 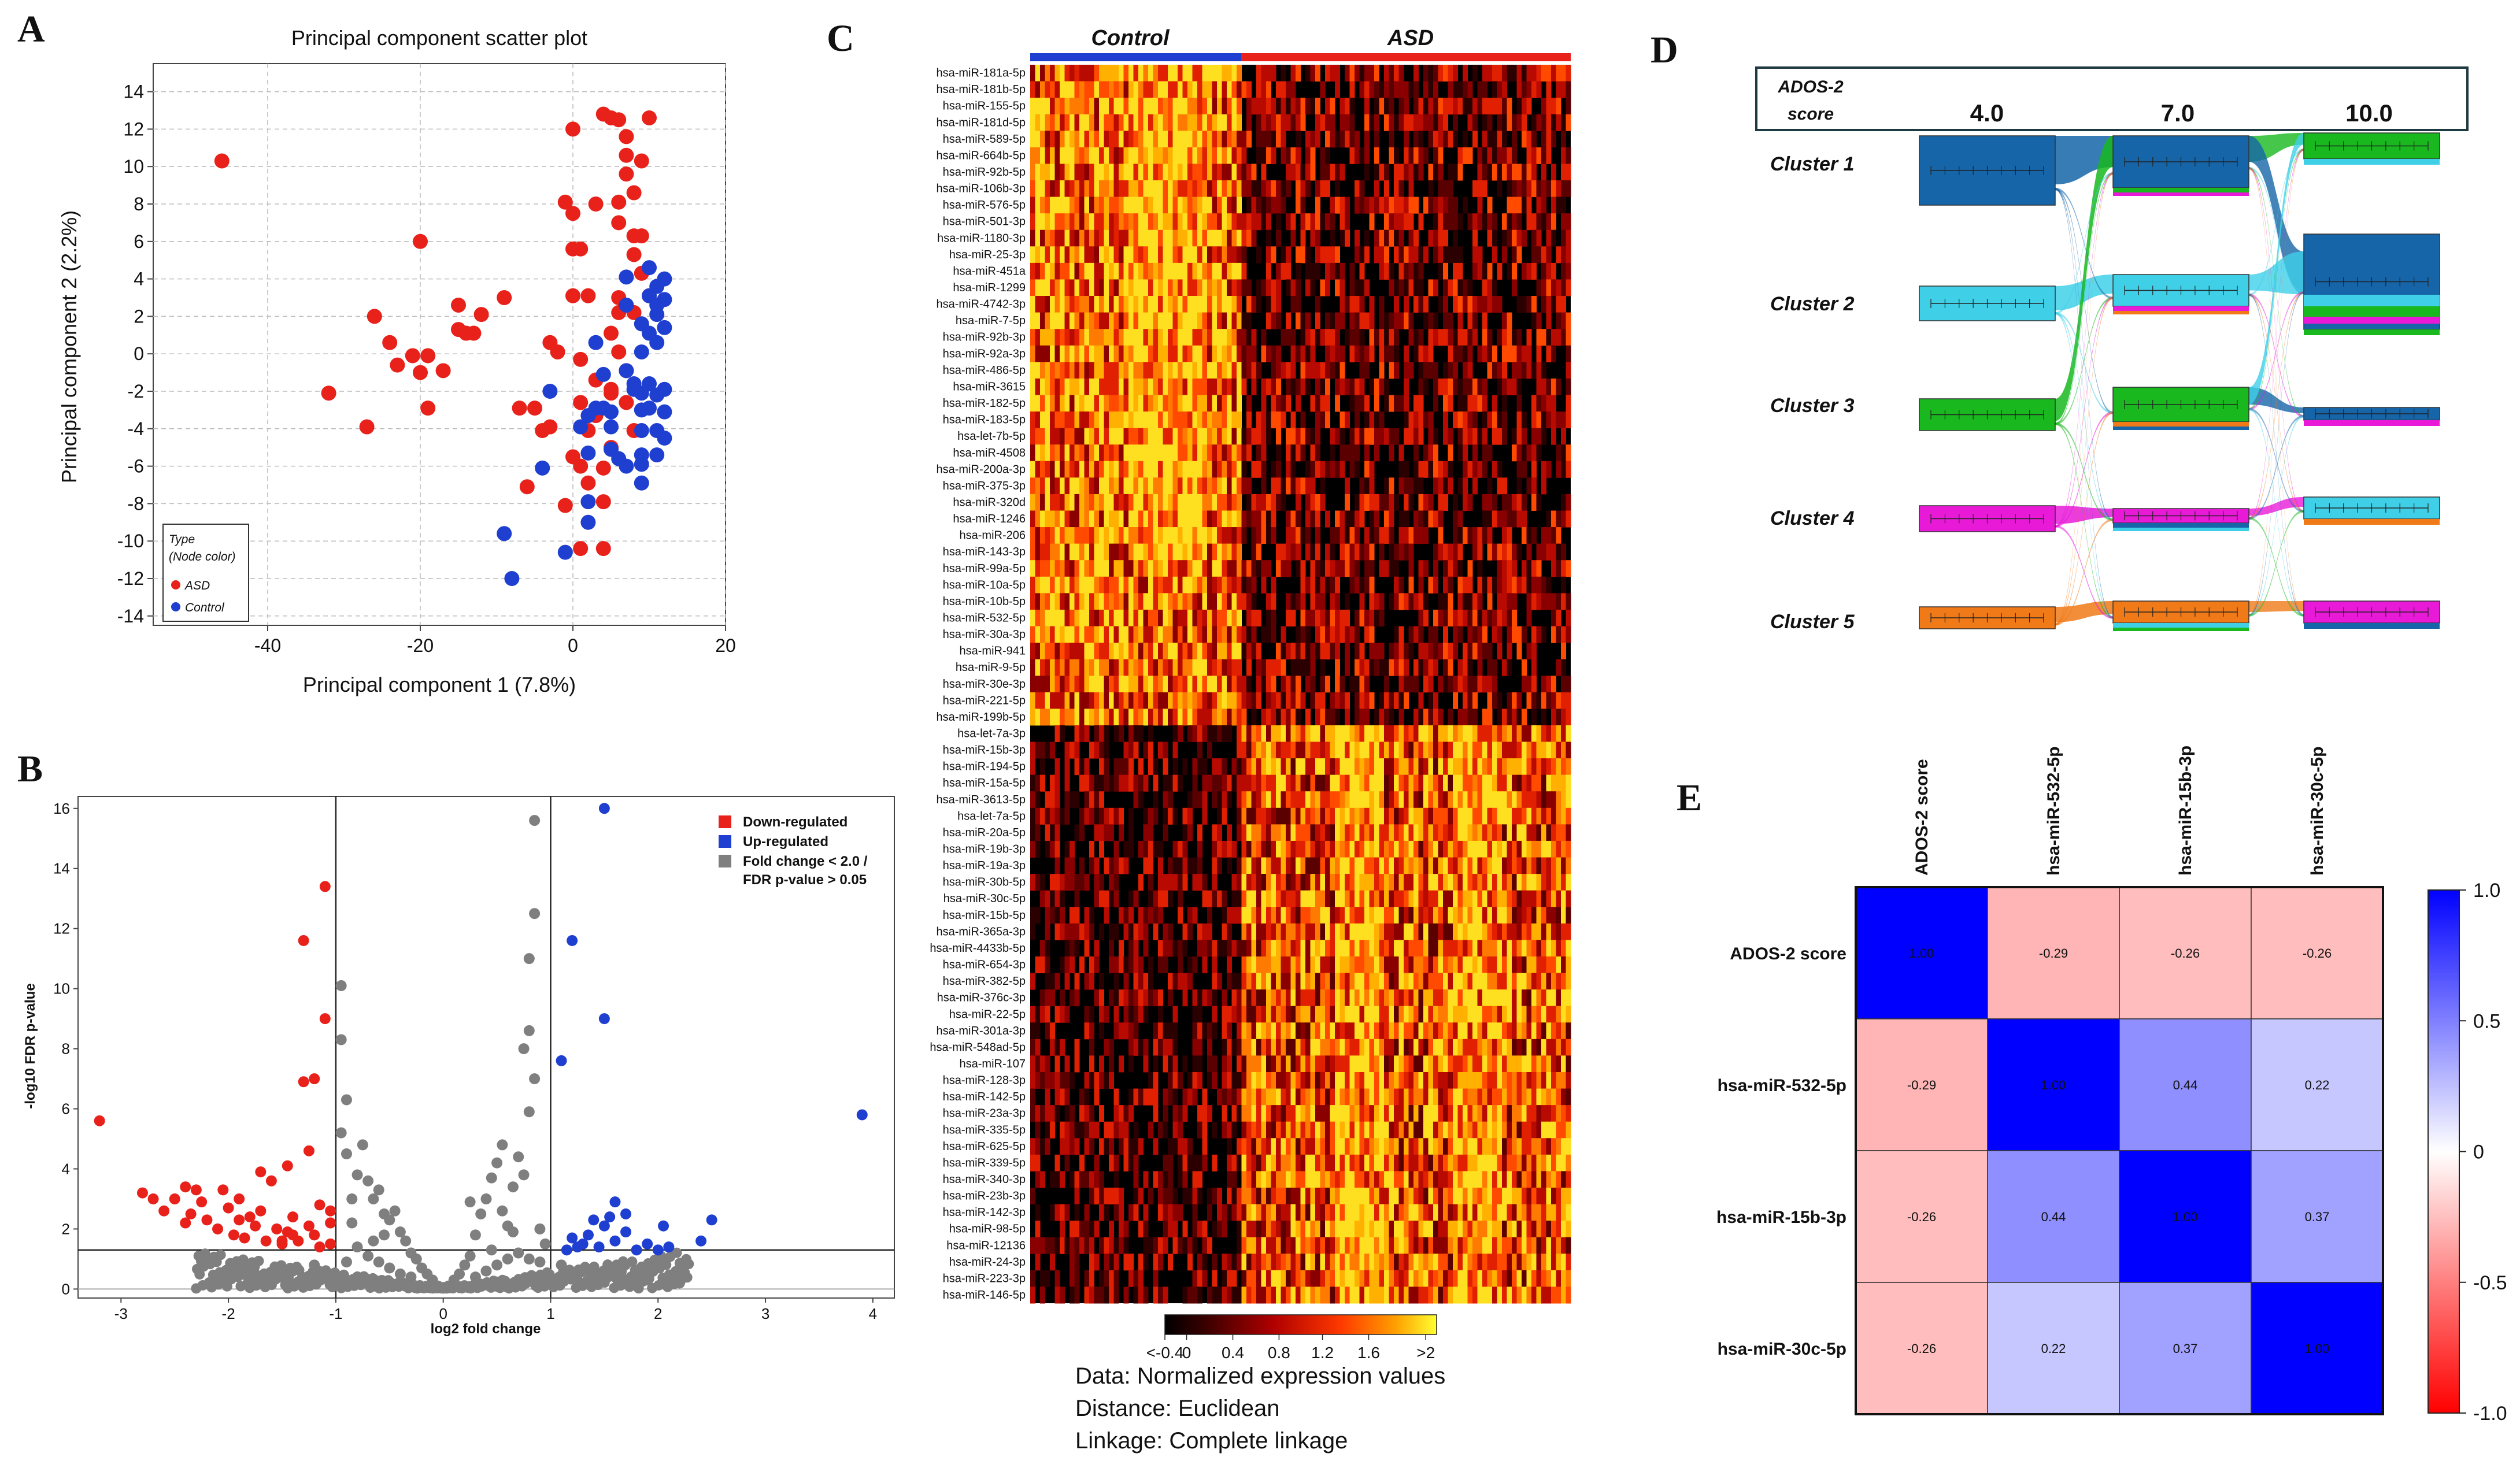 I want to click on control-point, so click(x=627, y=466).